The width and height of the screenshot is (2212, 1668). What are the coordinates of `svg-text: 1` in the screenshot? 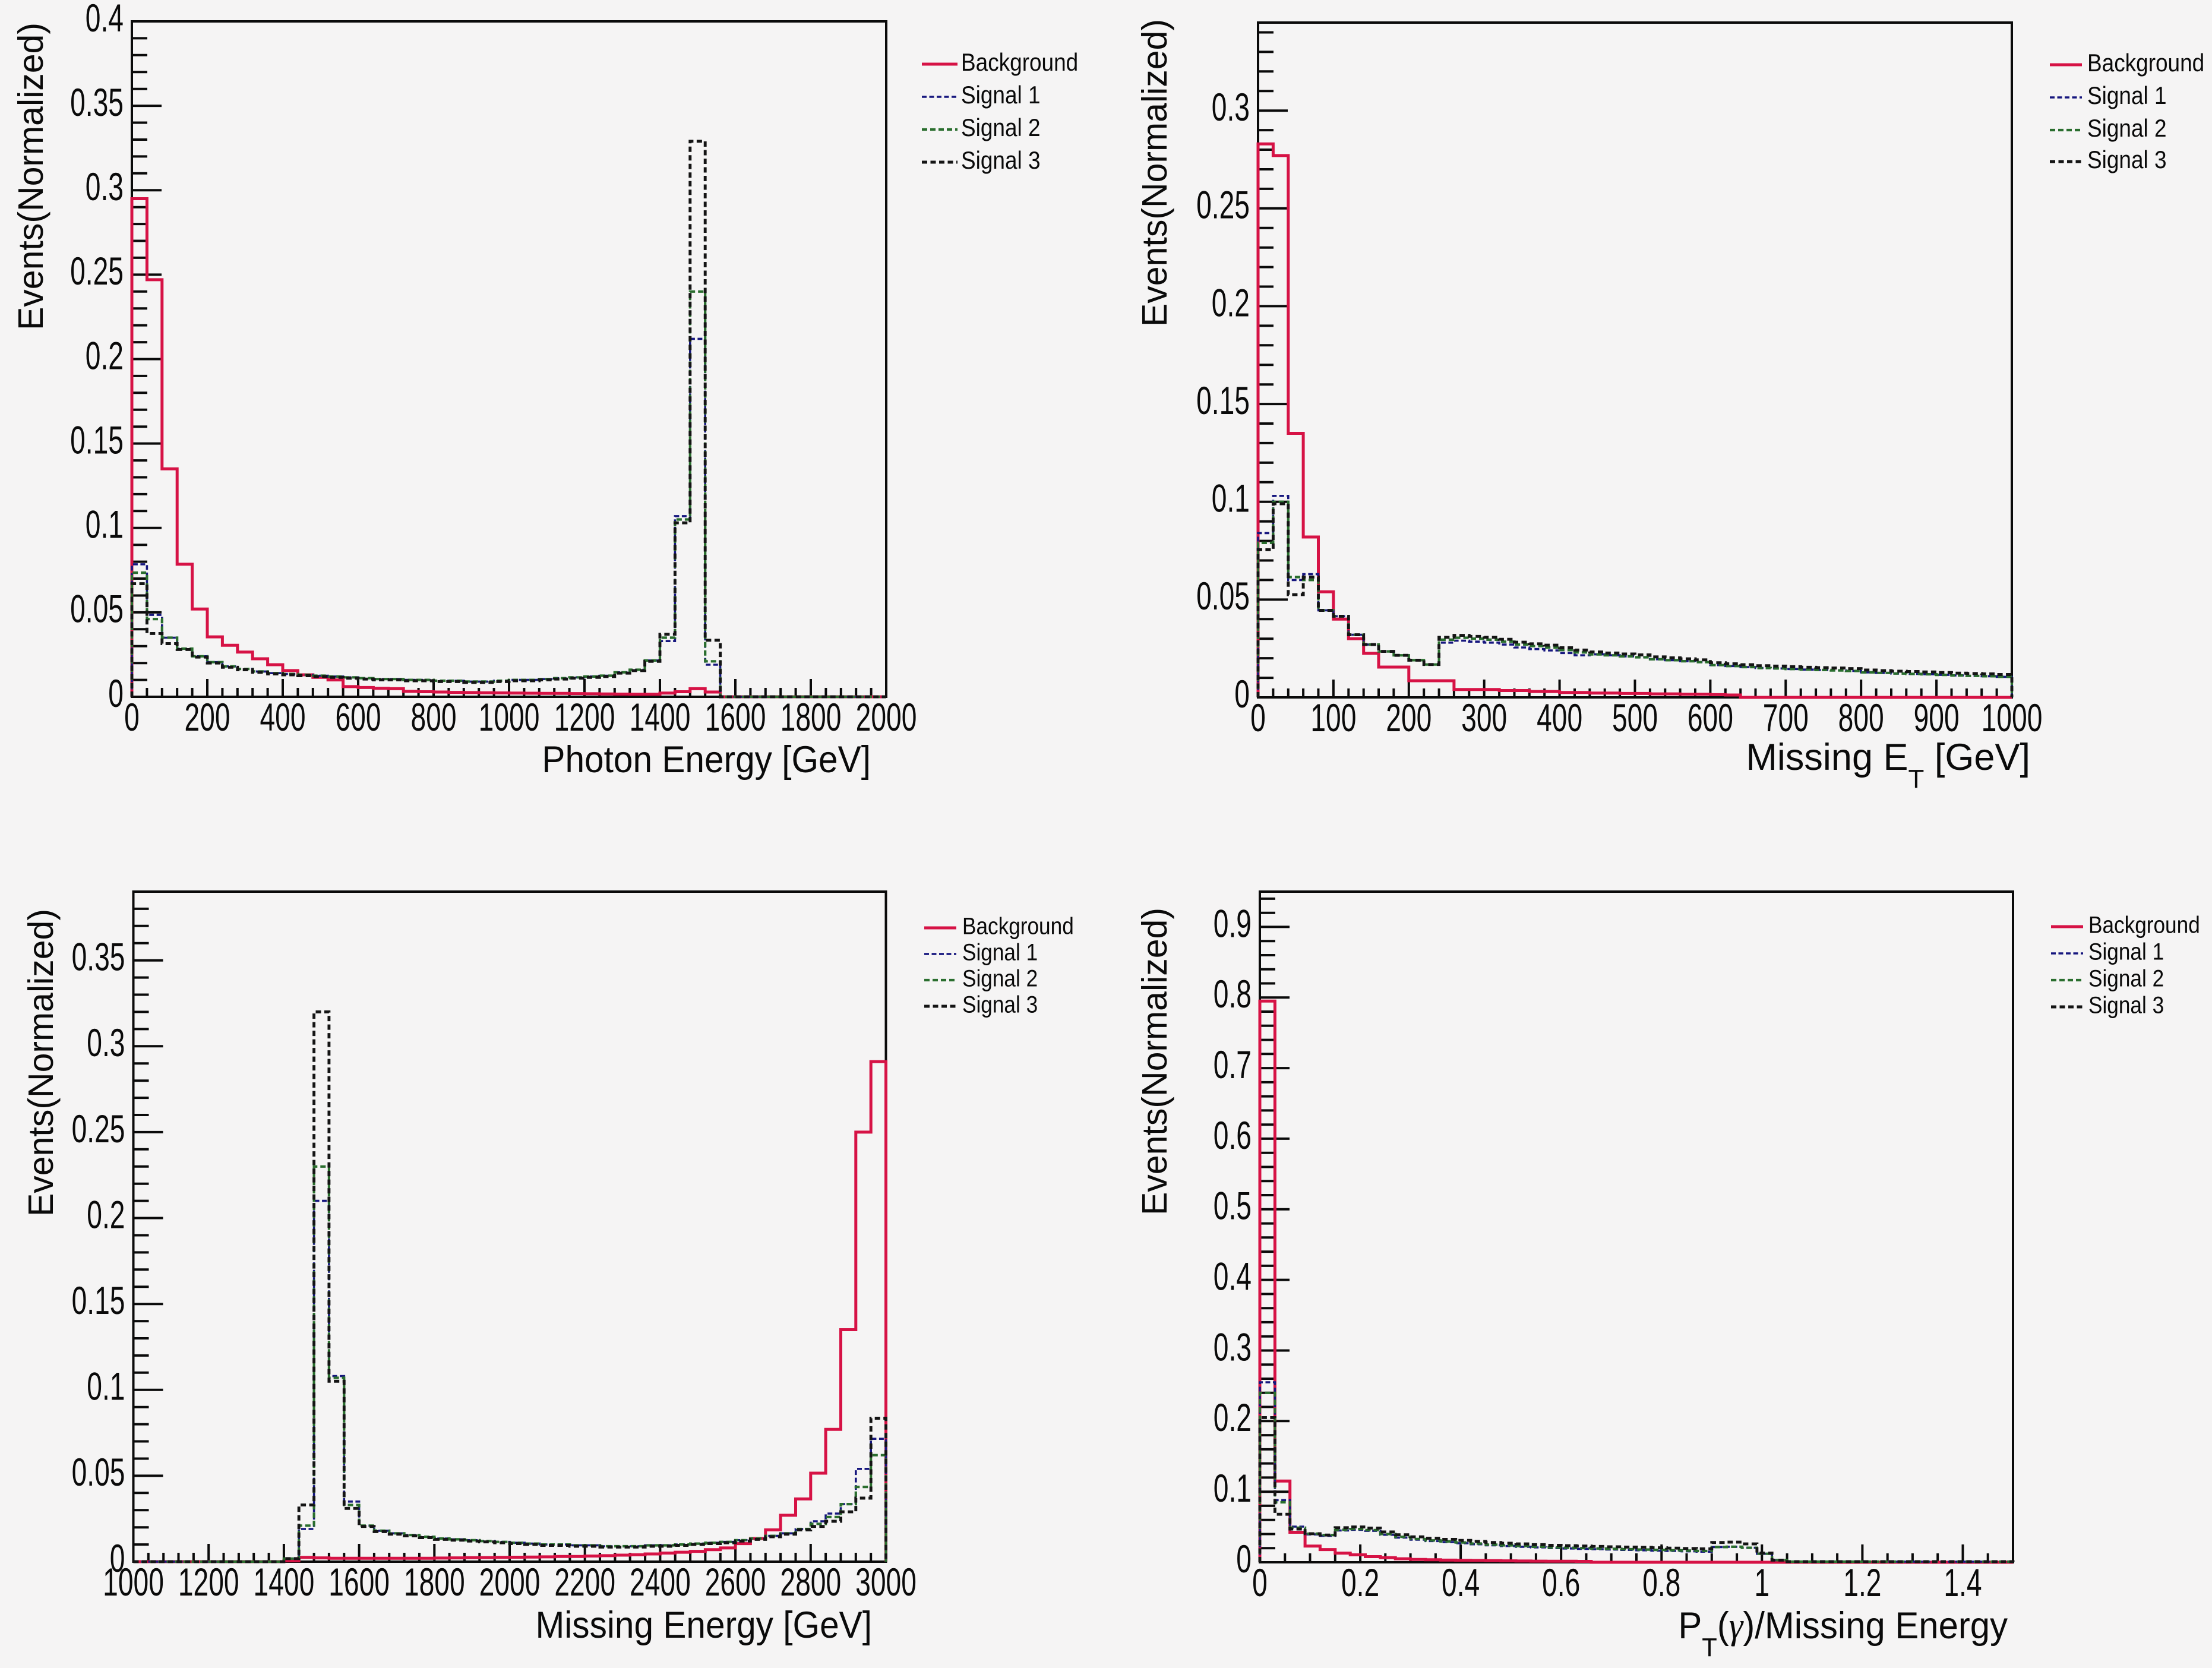 It's located at (1762, 1583).